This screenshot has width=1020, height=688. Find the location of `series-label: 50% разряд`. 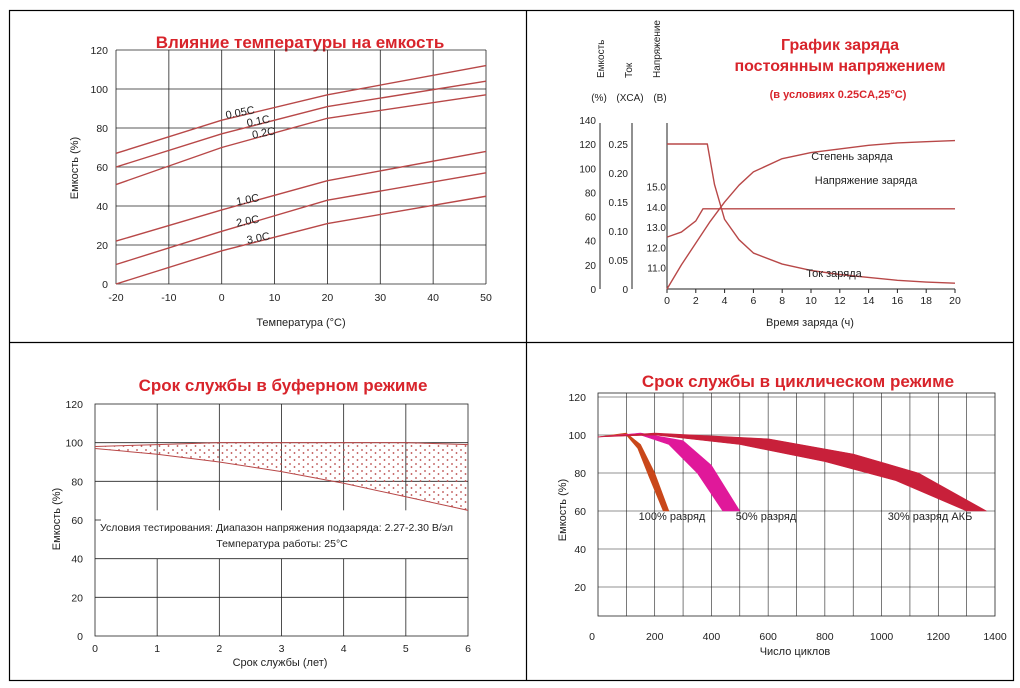

series-label: 50% разряд is located at coordinates (766, 517).